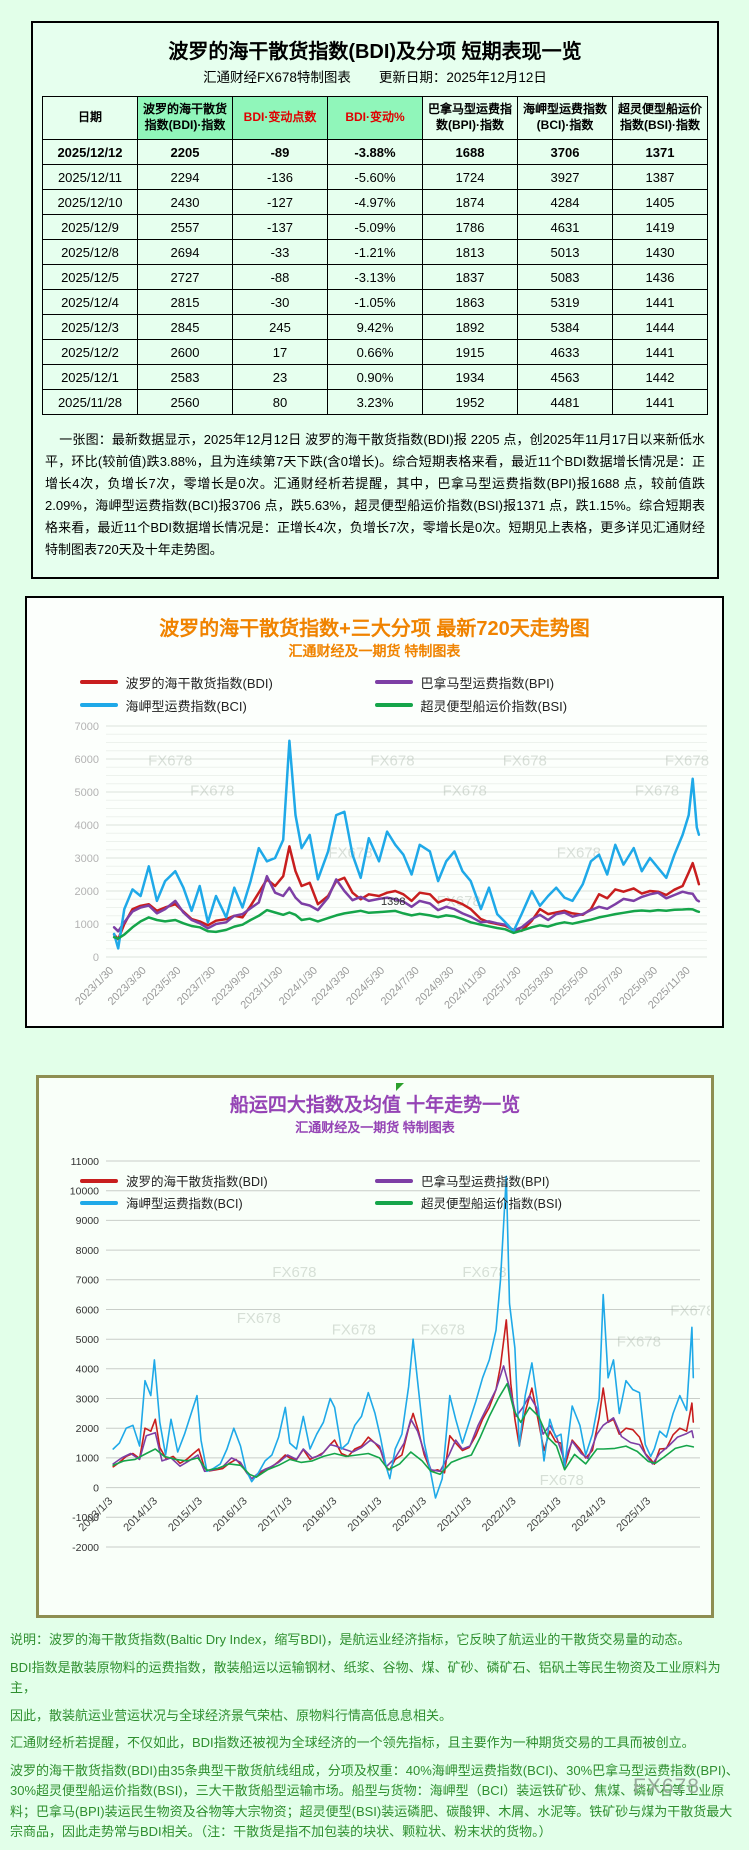 The width and height of the screenshot is (749, 1850). Describe the element at coordinates (375, 152) in the screenshot. I see `table-row: 2025/12/12 2205 -89 -3.88% 1688 3706 1371` at that location.